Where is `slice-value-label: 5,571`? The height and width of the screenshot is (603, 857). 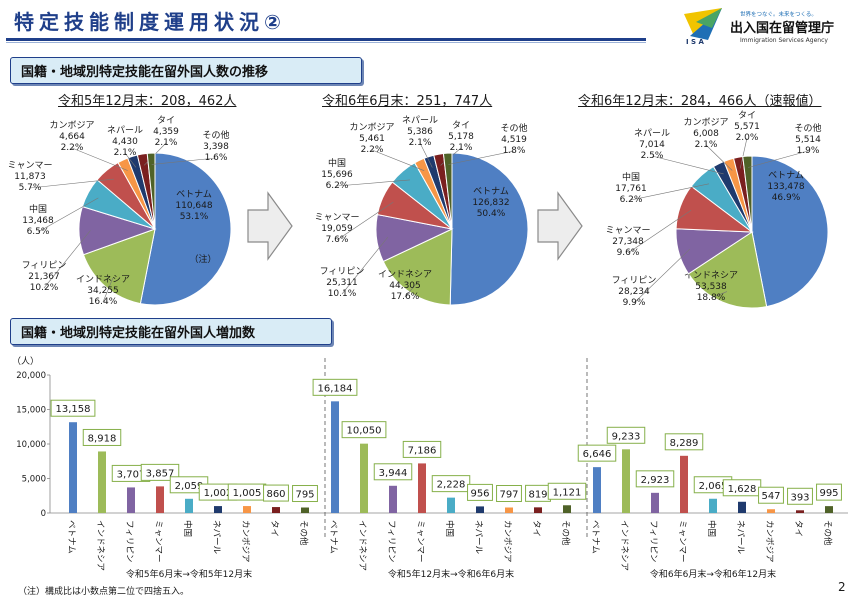
slice-value-label: 5,571 is located at coordinates (747, 127).